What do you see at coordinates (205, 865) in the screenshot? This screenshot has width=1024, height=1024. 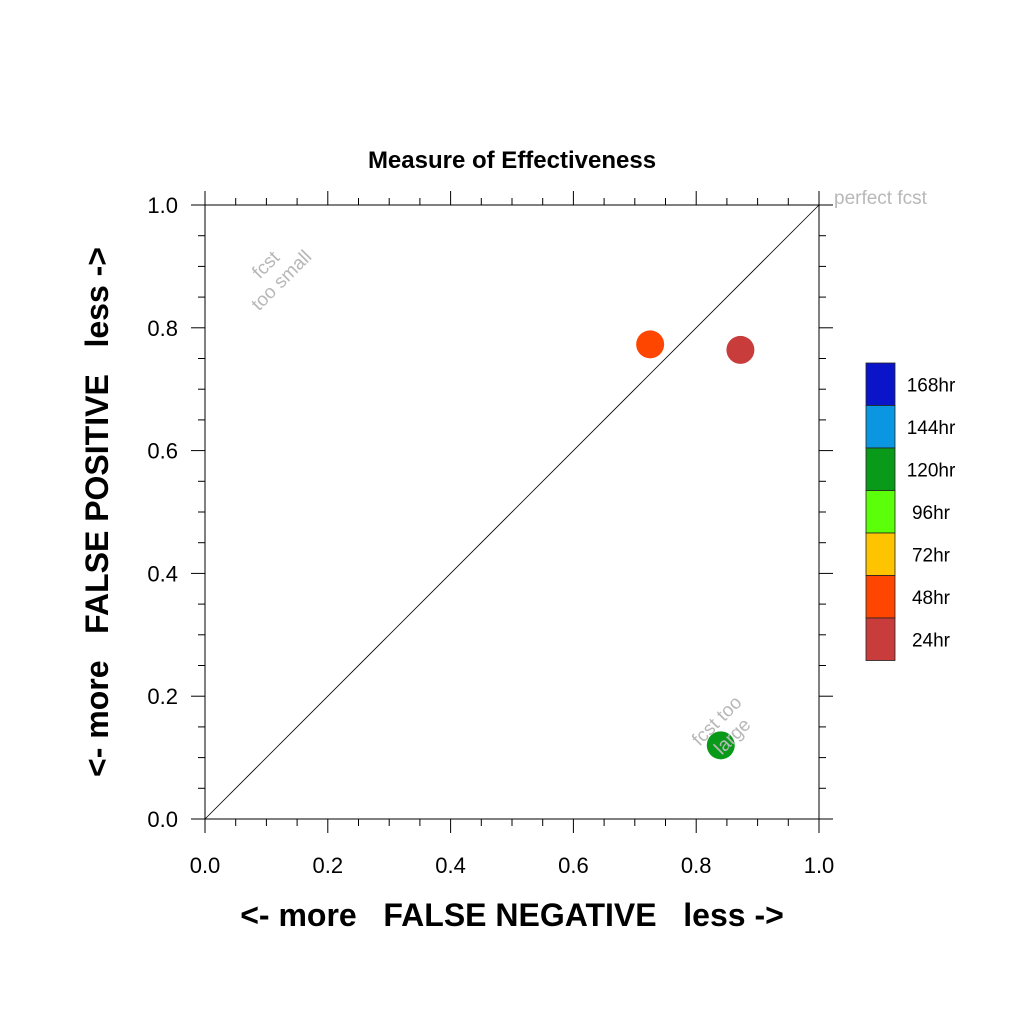 I see `x-tick-label: 0.0` at bounding box center [205, 865].